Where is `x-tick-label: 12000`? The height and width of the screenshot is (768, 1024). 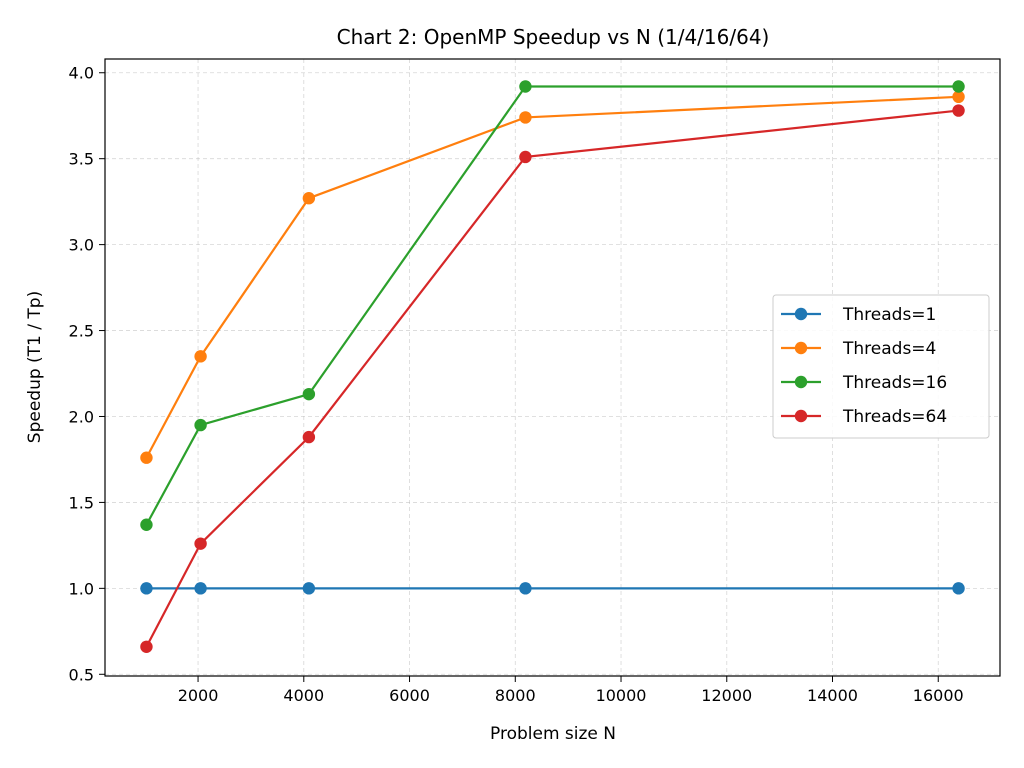 x-tick-label: 12000 is located at coordinates (726, 695).